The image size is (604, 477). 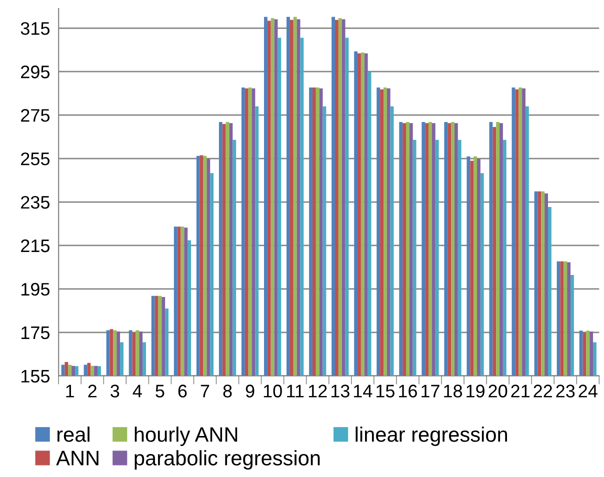 What do you see at coordinates (92, 391) in the screenshot?
I see `x-tick-label: 2` at bounding box center [92, 391].